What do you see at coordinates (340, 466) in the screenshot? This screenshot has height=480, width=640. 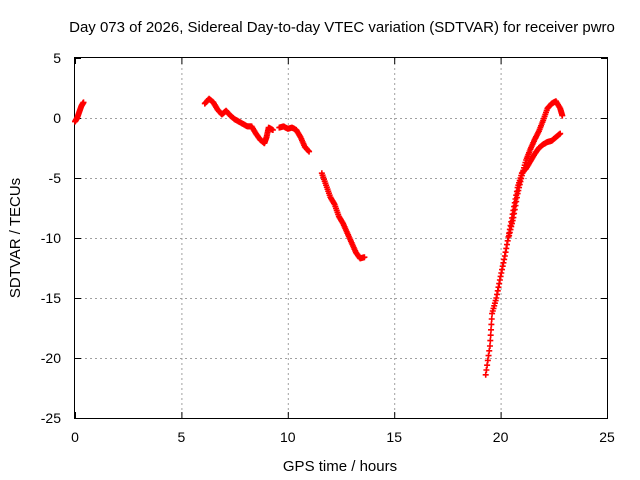 I see `x-axis-label: GPS time / hours` at bounding box center [340, 466].